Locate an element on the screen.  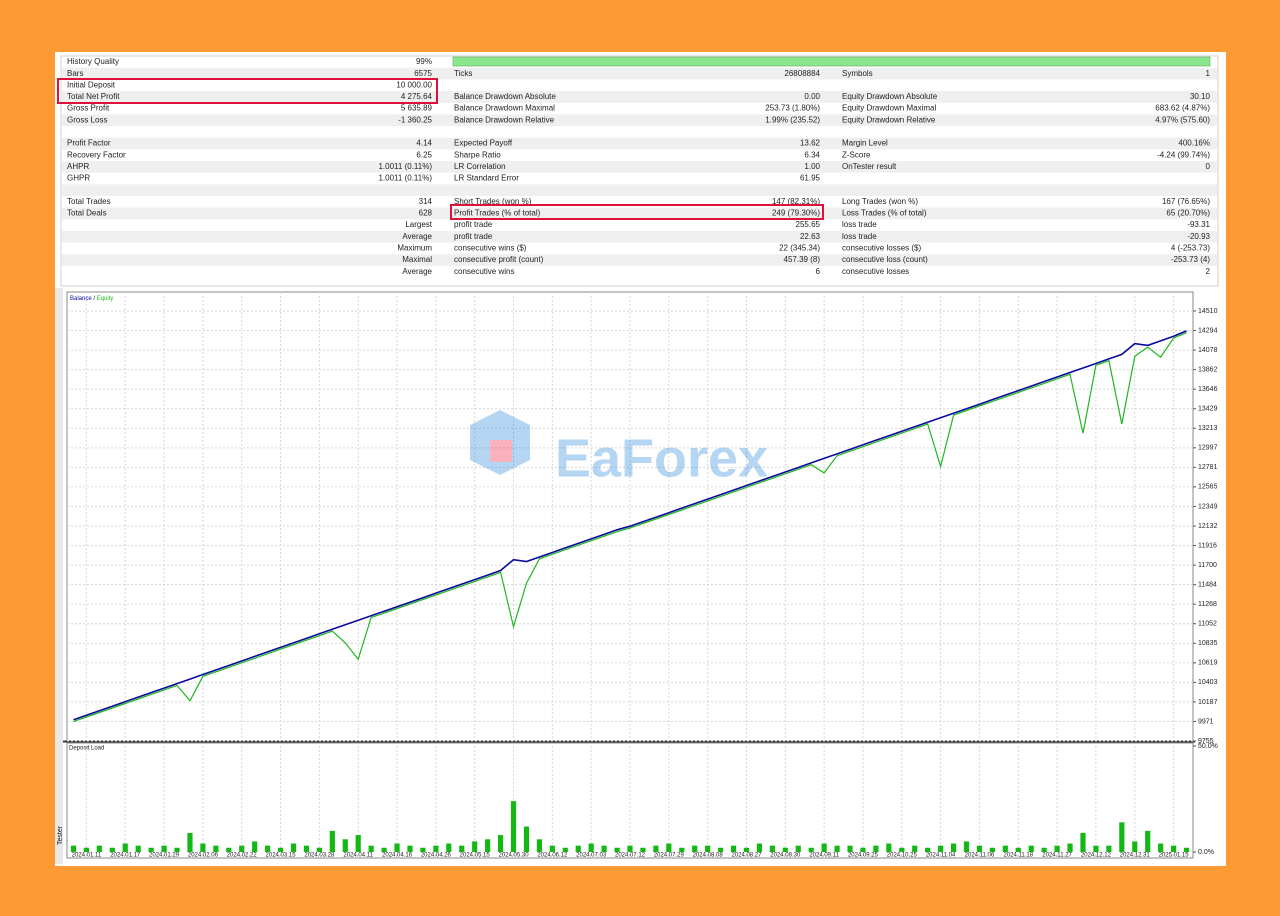
stat-value: 147 (82.31%) is located at coordinates (796, 201).